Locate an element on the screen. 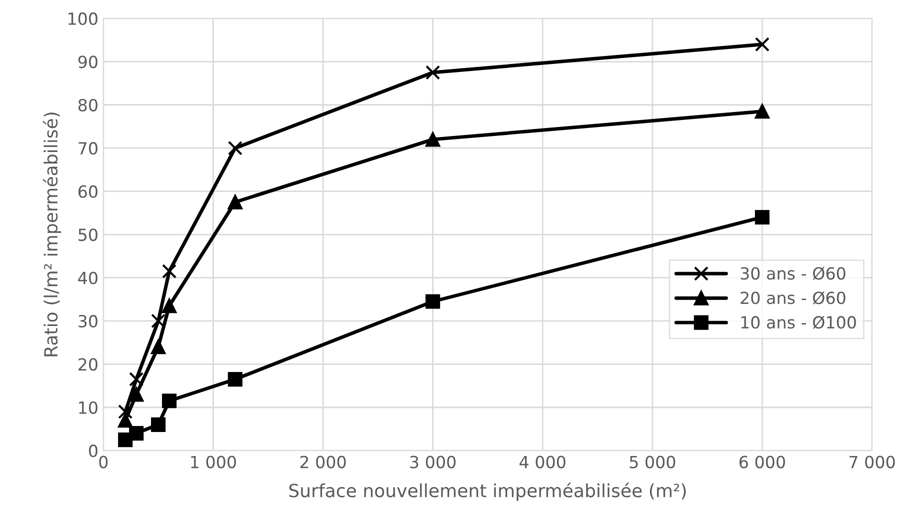  y-tick-label: 50 is located at coordinates (88, 235).